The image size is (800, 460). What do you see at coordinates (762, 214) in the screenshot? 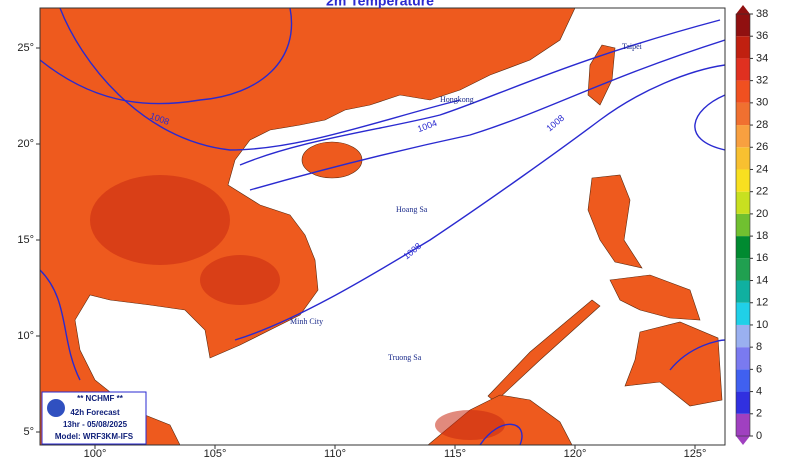
I see `colorbar-tick-label: 20` at bounding box center [762, 214].